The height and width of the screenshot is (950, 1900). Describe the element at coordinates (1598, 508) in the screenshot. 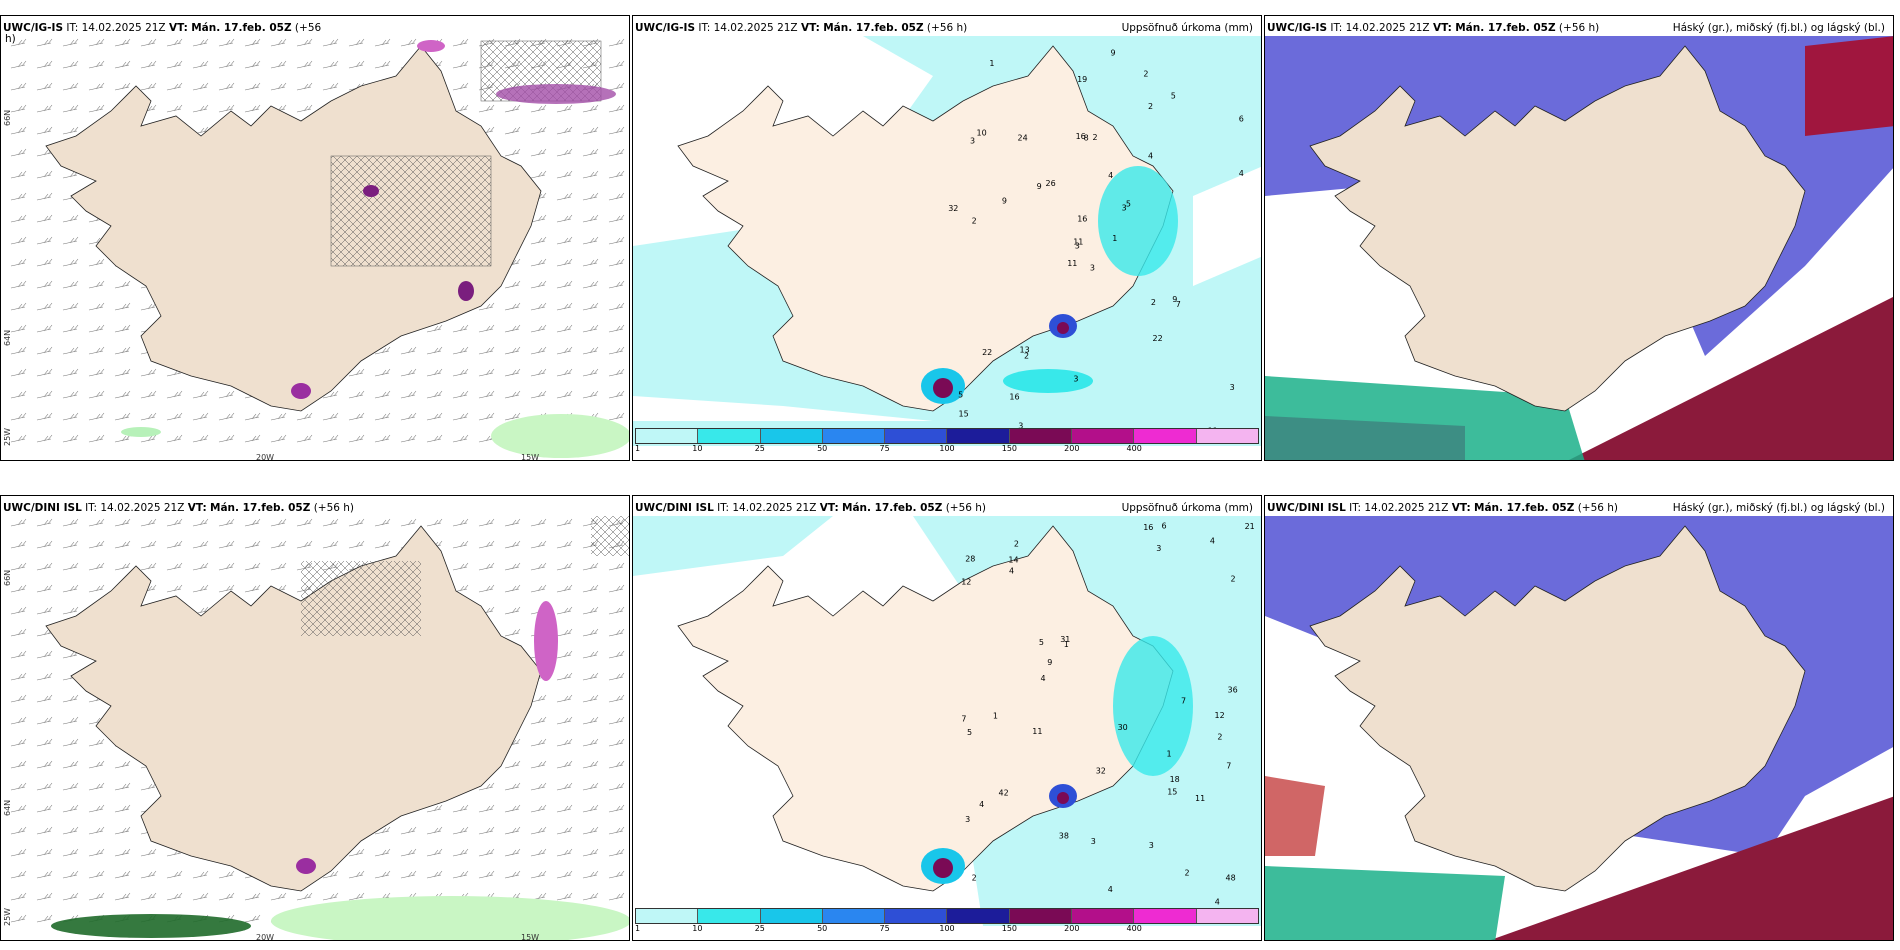

I see `lead-time: (+56 h)` at that location.